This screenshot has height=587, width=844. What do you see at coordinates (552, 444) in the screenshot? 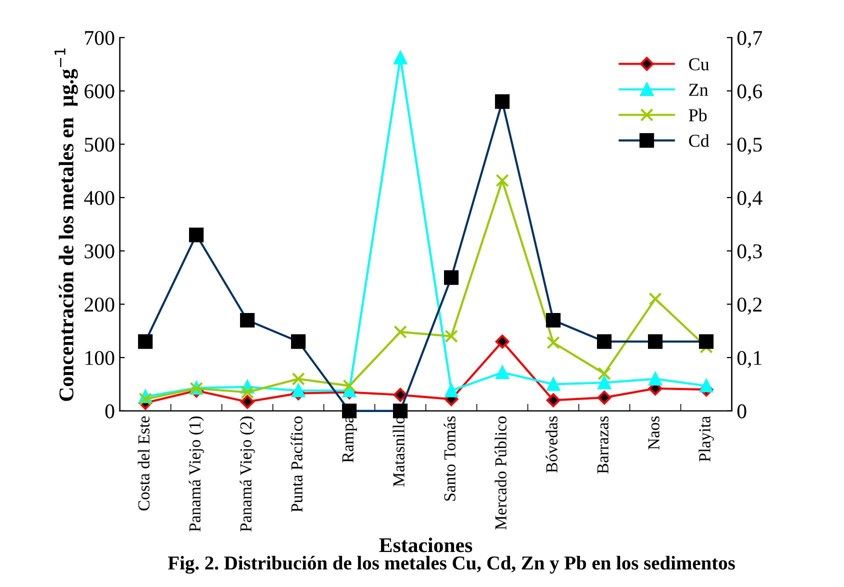
I see `x-tick-label: Bóvedas` at bounding box center [552, 444].